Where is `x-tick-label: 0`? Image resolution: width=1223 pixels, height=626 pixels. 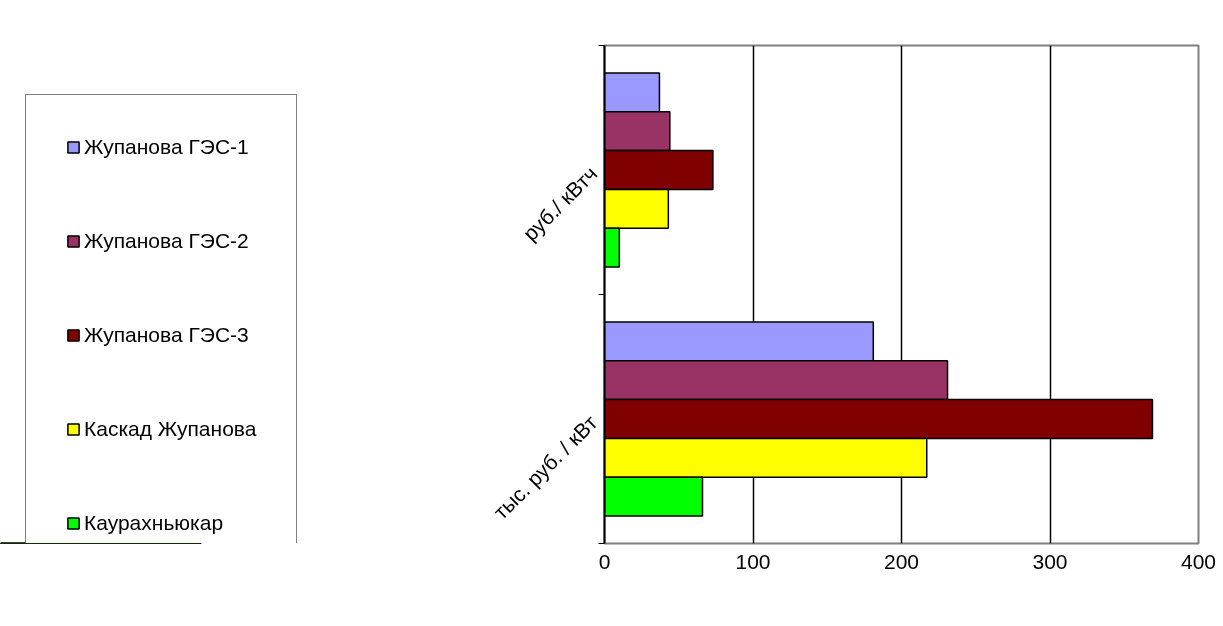 x-tick-label: 0 is located at coordinates (604, 561).